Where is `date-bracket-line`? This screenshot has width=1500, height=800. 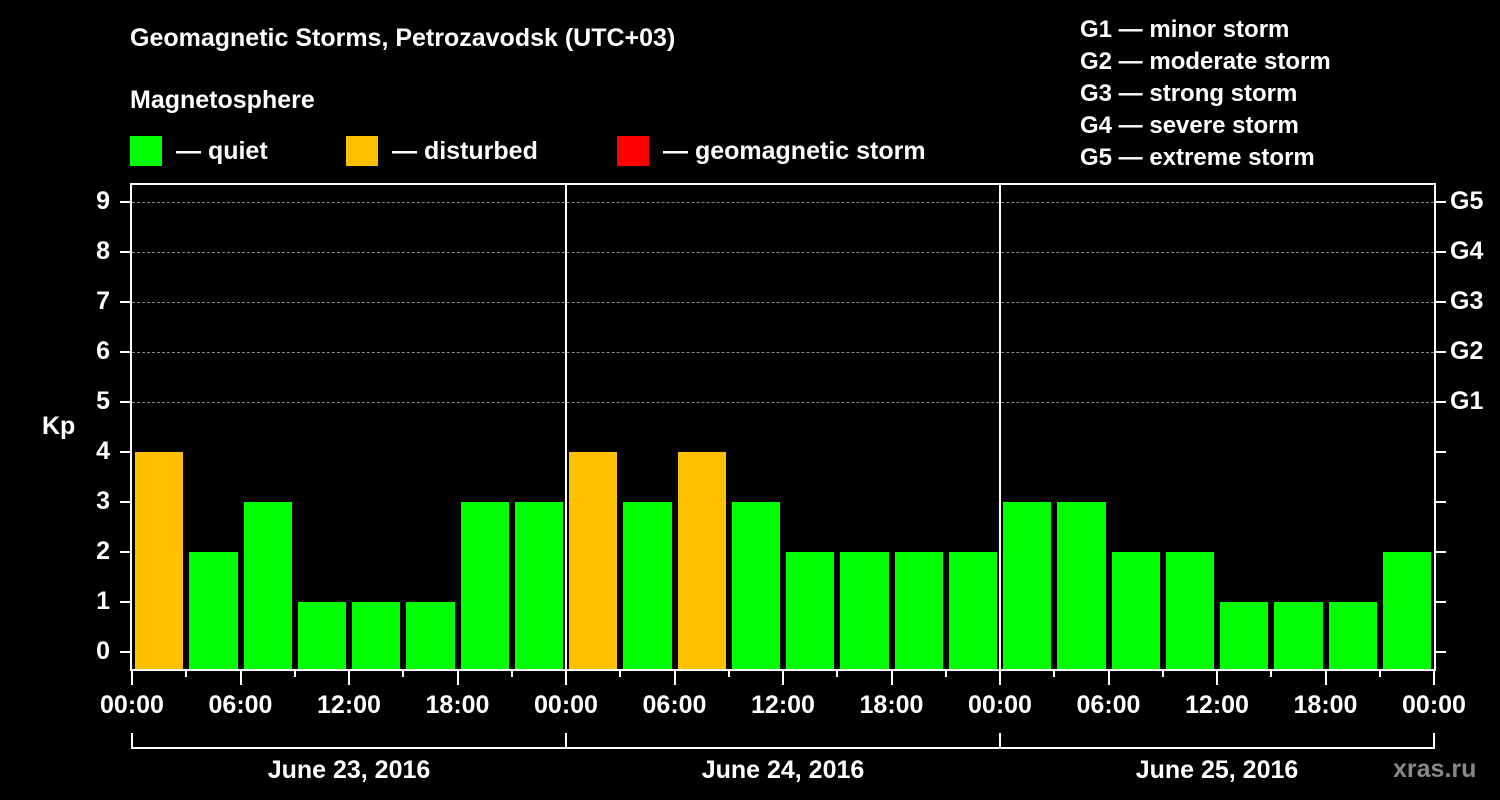
date-bracket-line is located at coordinates (783, 748).